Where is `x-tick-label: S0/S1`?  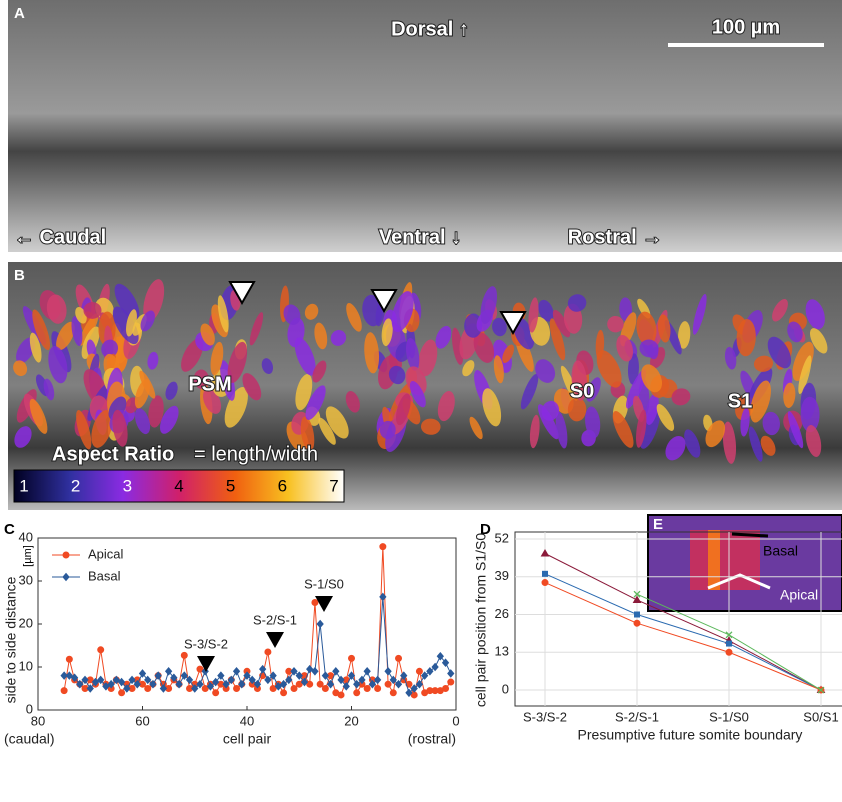
x-tick-label: S0/S1 is located at coordinates (820, 716).